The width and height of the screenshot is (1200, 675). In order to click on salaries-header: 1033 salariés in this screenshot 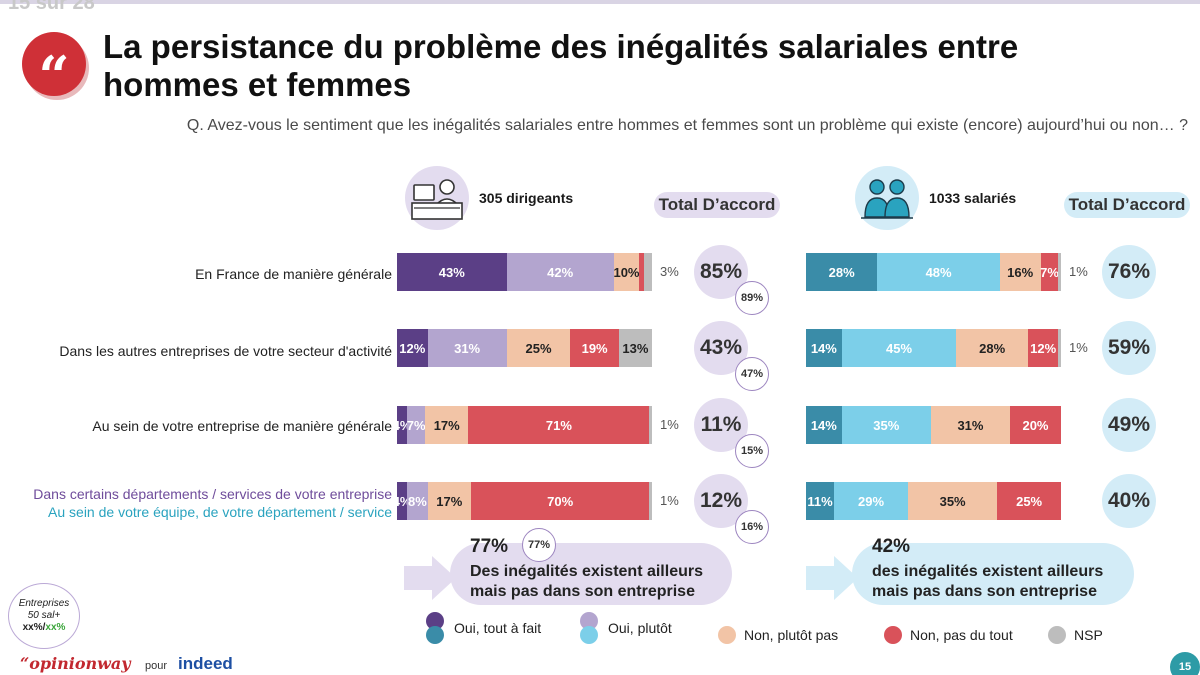, I will do `click(935, 198)`.